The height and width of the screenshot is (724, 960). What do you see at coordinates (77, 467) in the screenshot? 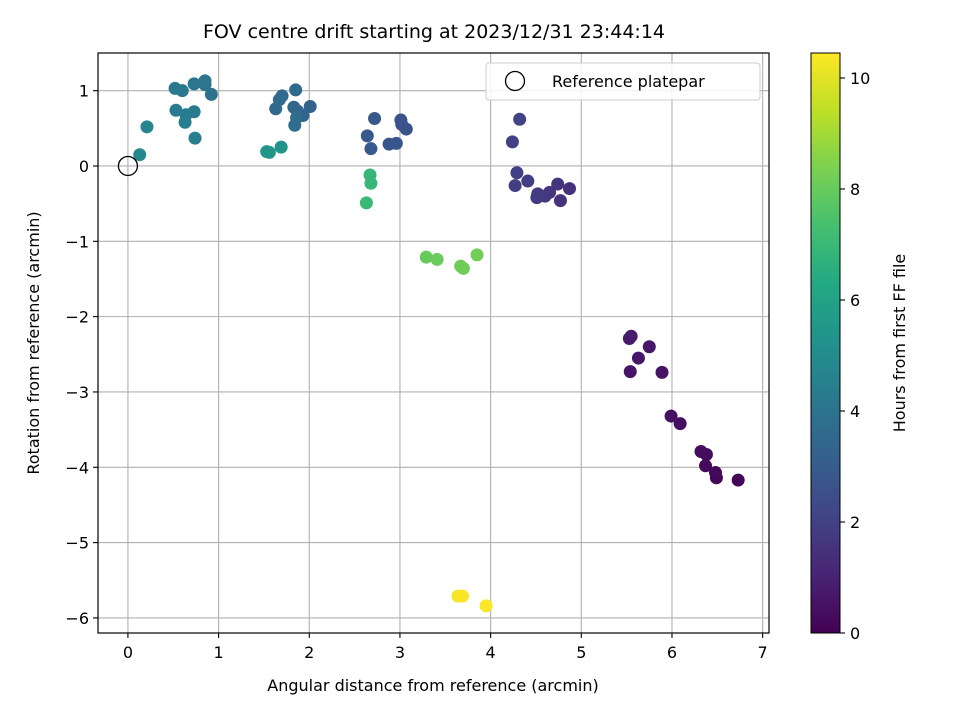
I see `y-tick-label: −4` at bounding box center [77, 467].